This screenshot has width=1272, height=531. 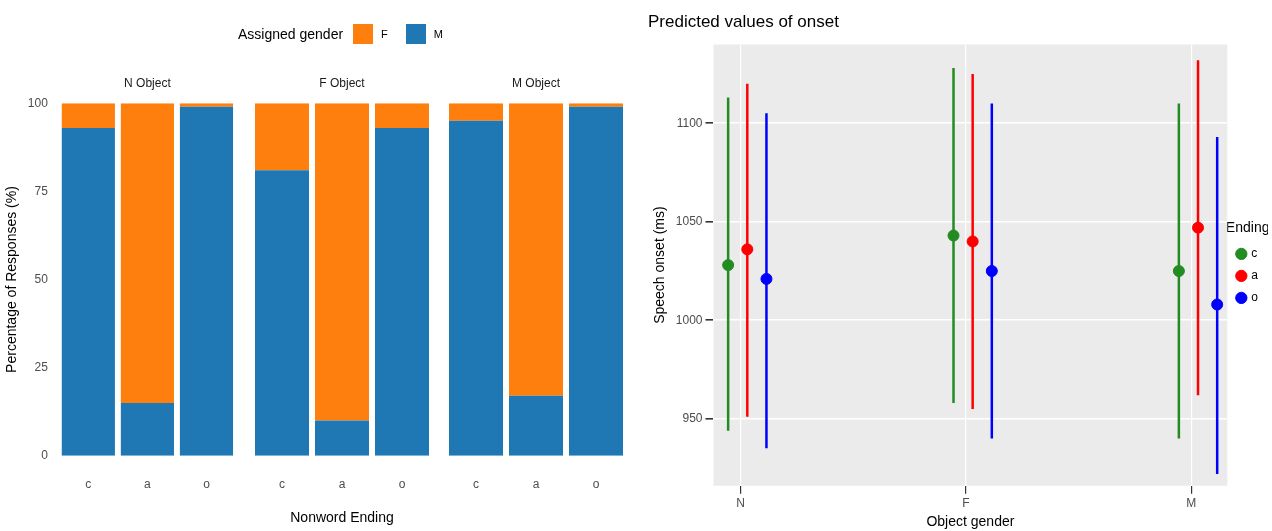 What do you see at coordinates (342, 517) in the screenshot?
I see `x-axis-title: Nonword Ending` at bounding box center [342, 517].